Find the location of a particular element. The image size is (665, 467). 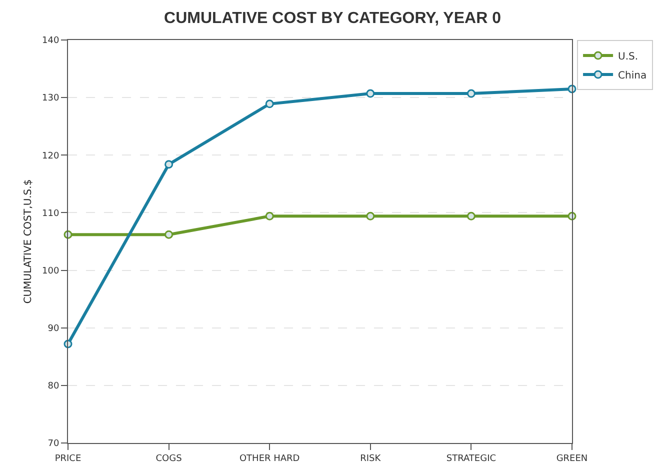

y-axis-title: CUMULATIVE COST,U.S.$ is located at coordinates (28, 241).